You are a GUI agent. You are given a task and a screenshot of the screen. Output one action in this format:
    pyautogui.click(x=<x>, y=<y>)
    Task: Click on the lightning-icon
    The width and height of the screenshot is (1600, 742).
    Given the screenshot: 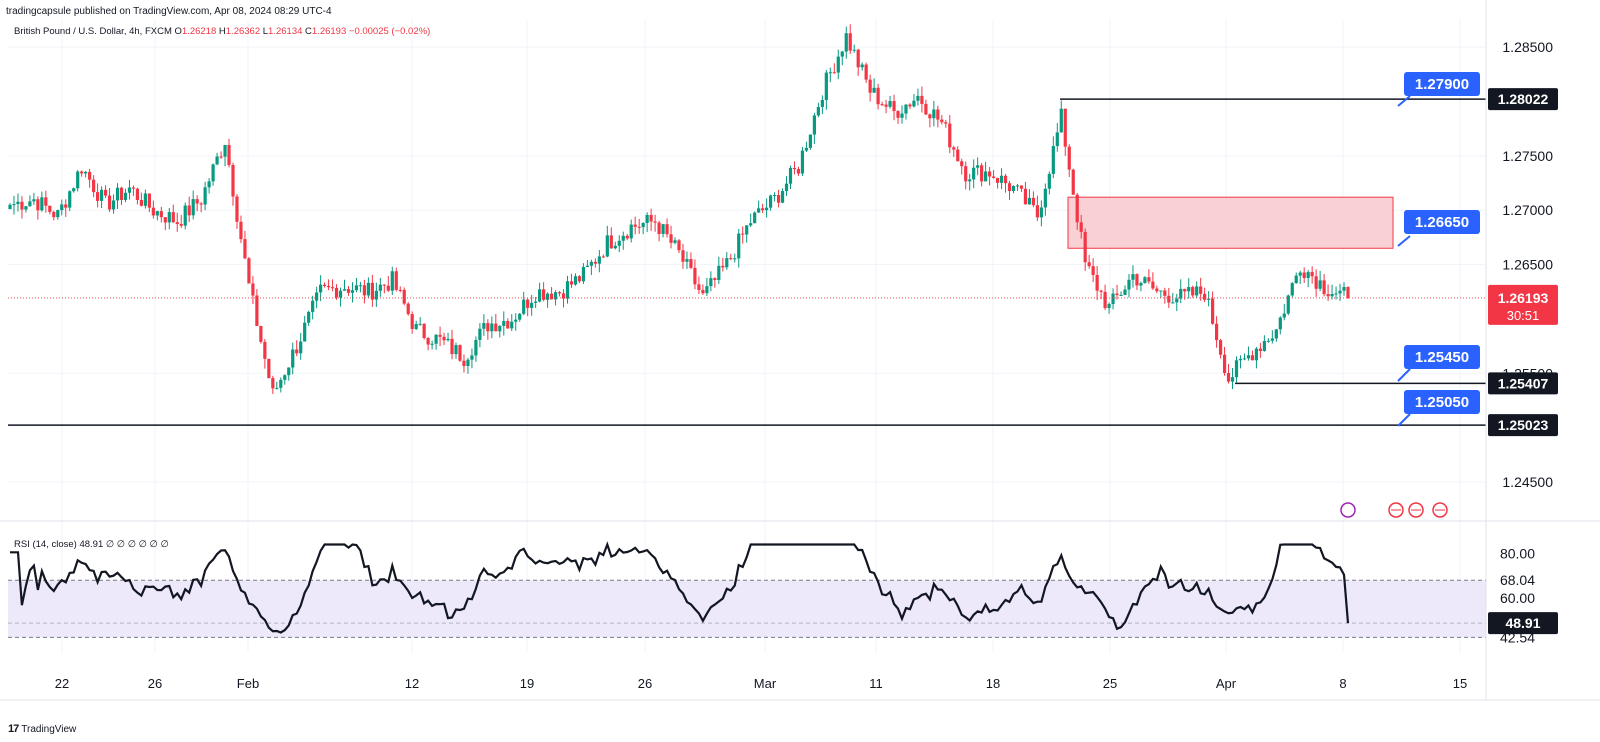 What is the action you would take?
    pyautogui.click(x=1348, y=510)
    